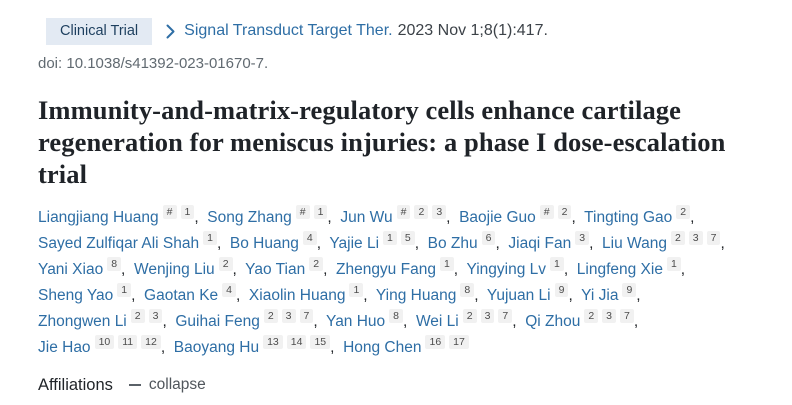  Describe the element at coordinates (518, 295) in the screenshot. I see `author-link: Yujuan Li` at that location.